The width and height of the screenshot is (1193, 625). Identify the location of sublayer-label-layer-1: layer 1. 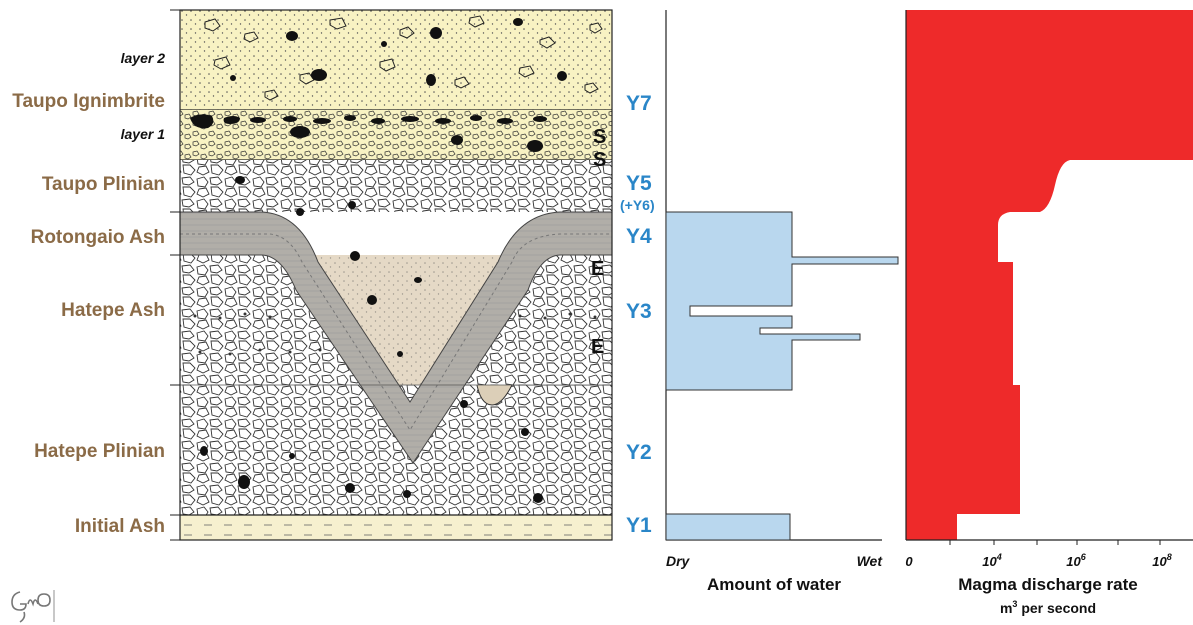
(143, 134).